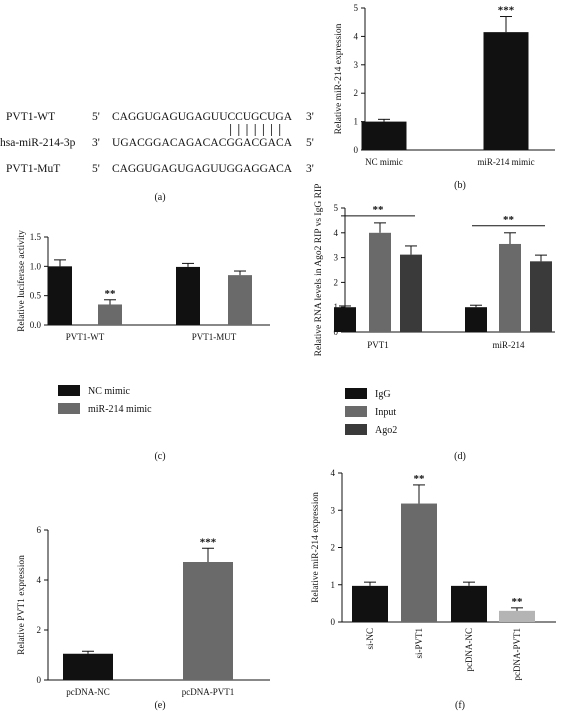  What do you see at coordinates (36, 237) in the screenshot?
I see `y-tick-label: 1.5` at bounding box center [36, 237].